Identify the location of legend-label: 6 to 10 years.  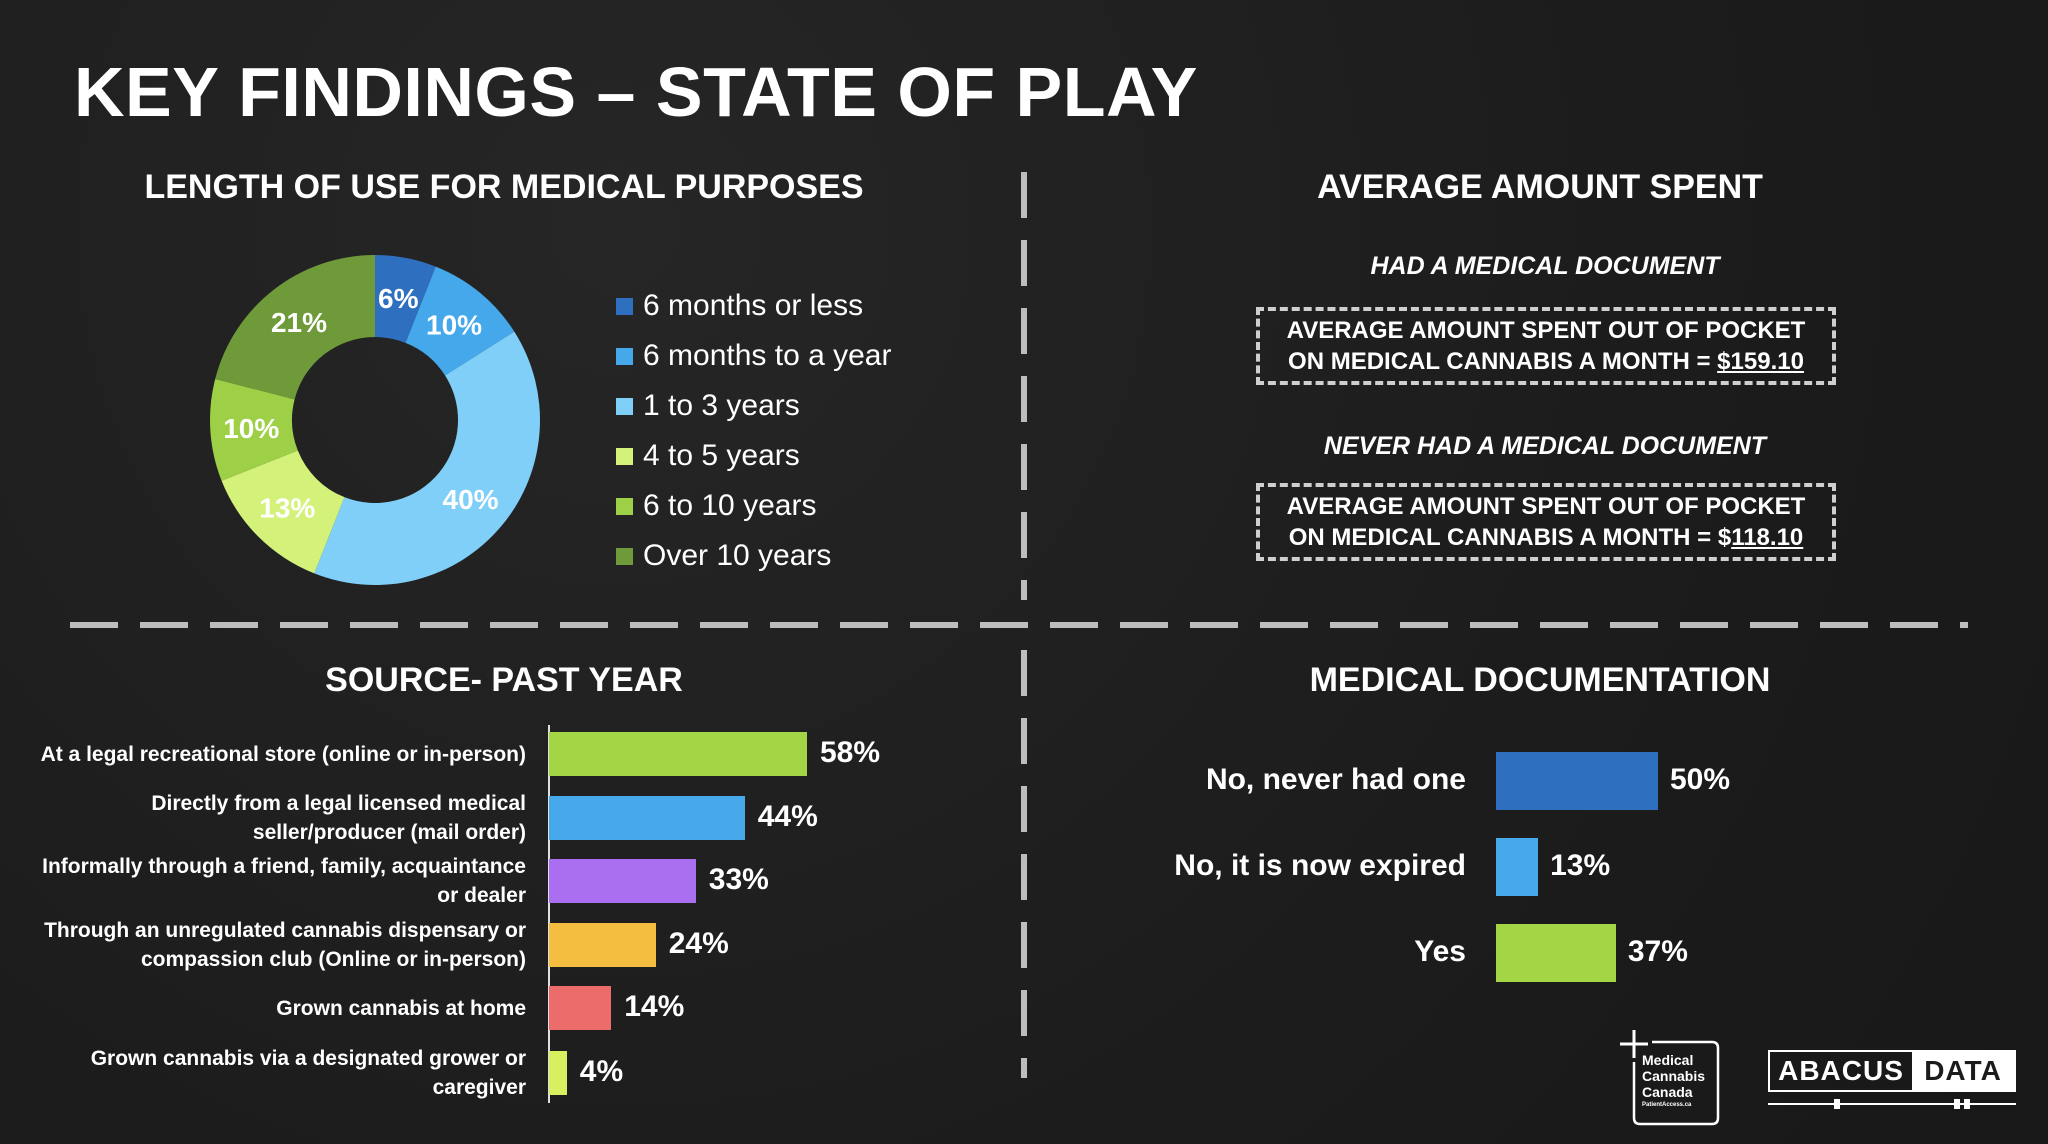
(730, 505).